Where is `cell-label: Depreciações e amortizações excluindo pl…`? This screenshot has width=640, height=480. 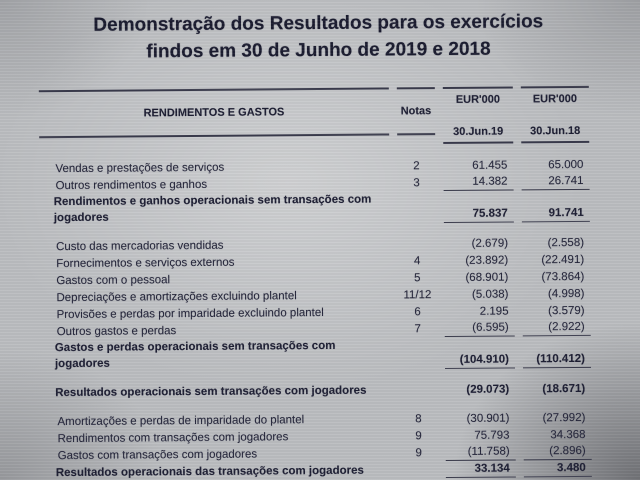 cell-label: Depreciações e amortizações excluindo pl… is located at coordinates (176, 297).